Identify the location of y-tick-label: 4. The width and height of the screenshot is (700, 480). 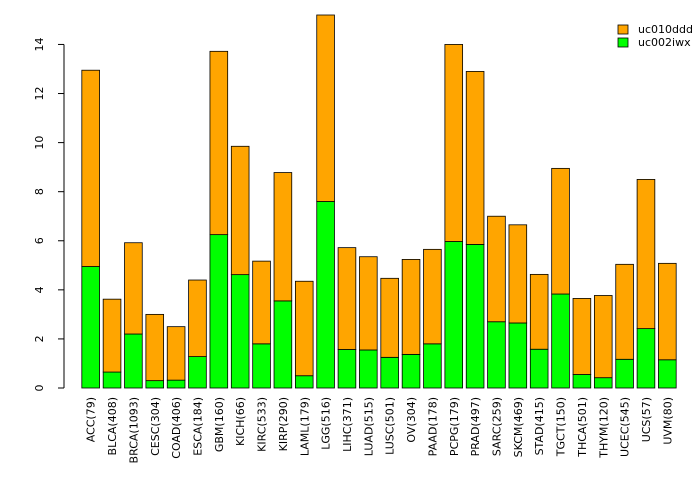
(39, 289).